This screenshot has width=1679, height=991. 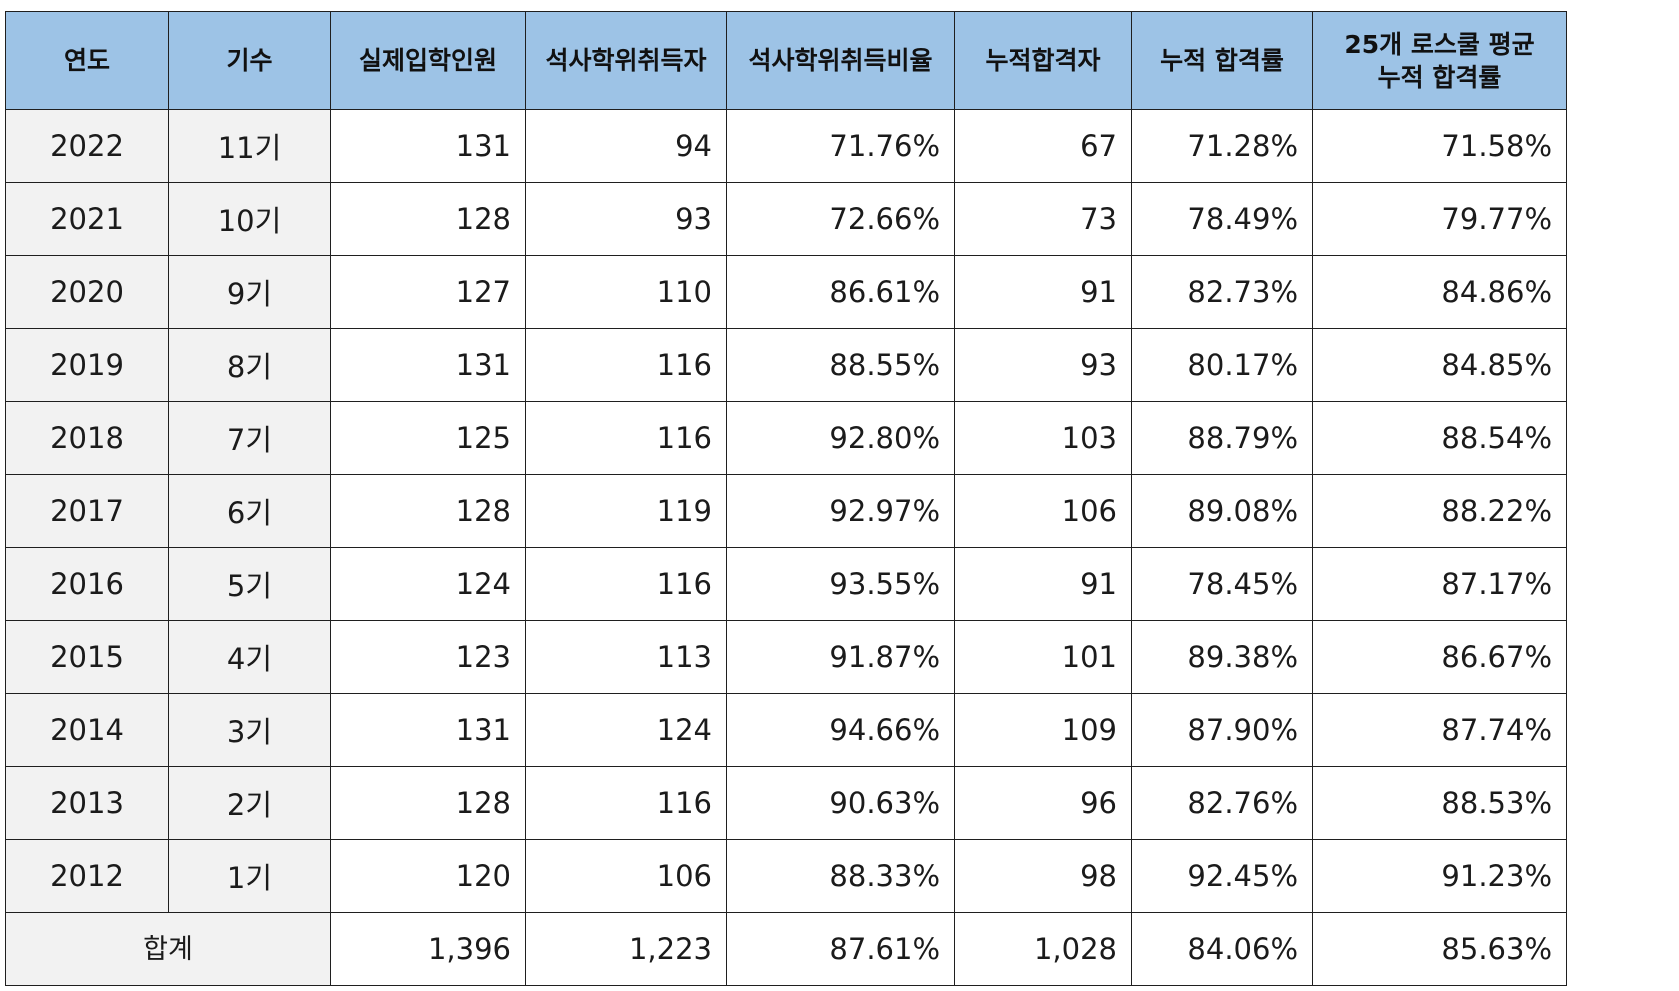 I want to click on generation-cell: 5기, so click(x=249, y=584).